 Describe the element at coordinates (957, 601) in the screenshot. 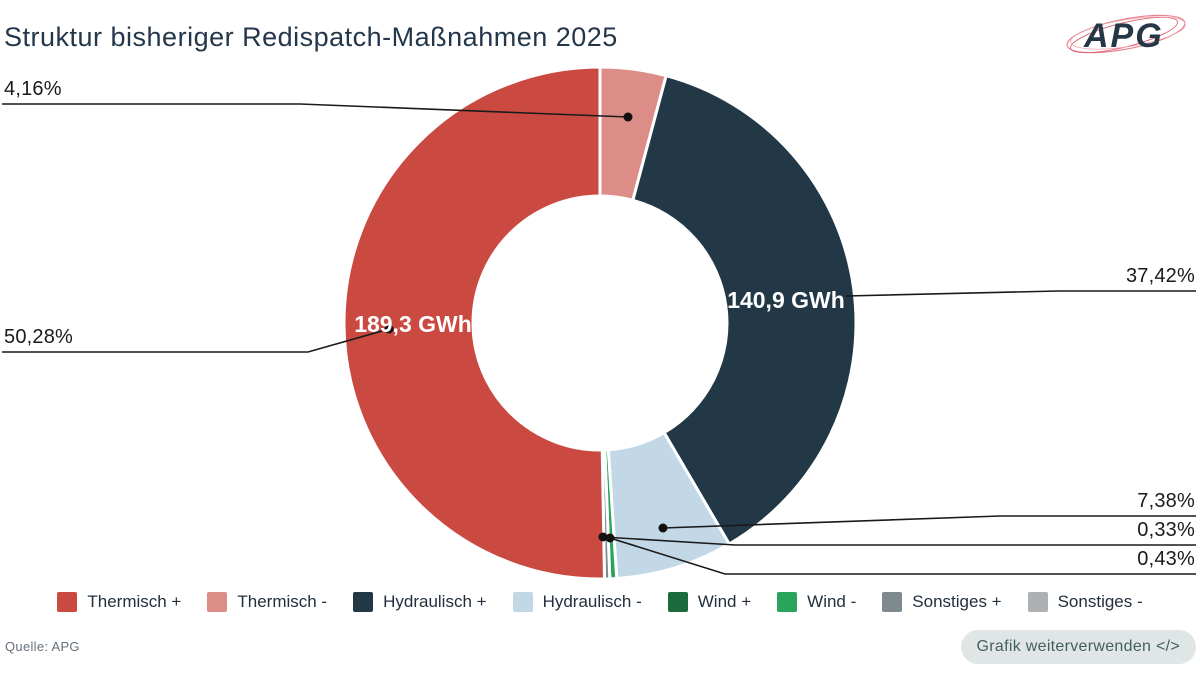

I see `legend-label: Sonstiges +` at that location.